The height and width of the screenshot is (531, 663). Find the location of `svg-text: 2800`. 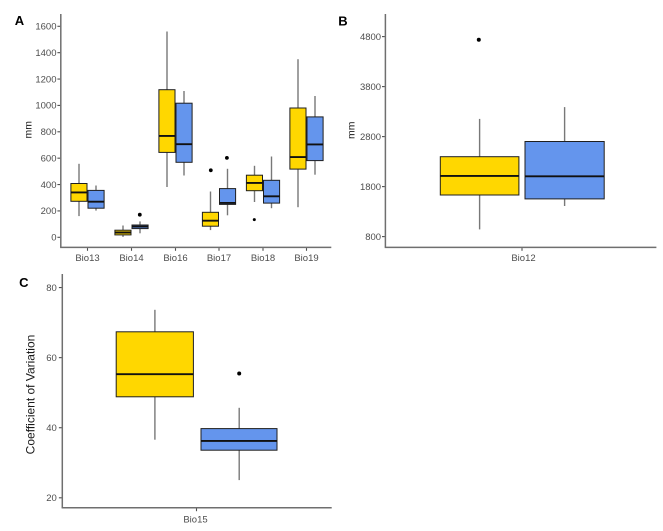

svg-text: 2800 is located at coordinates (370, 137).